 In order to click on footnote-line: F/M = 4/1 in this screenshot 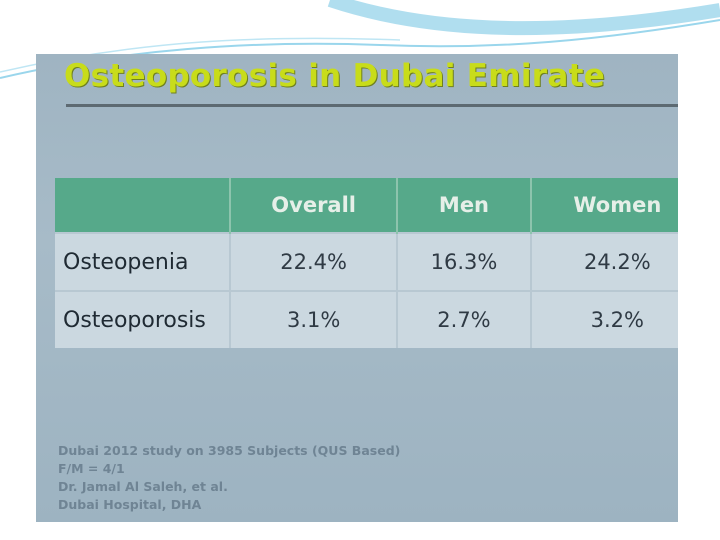, I will do `click(91, 468)`.